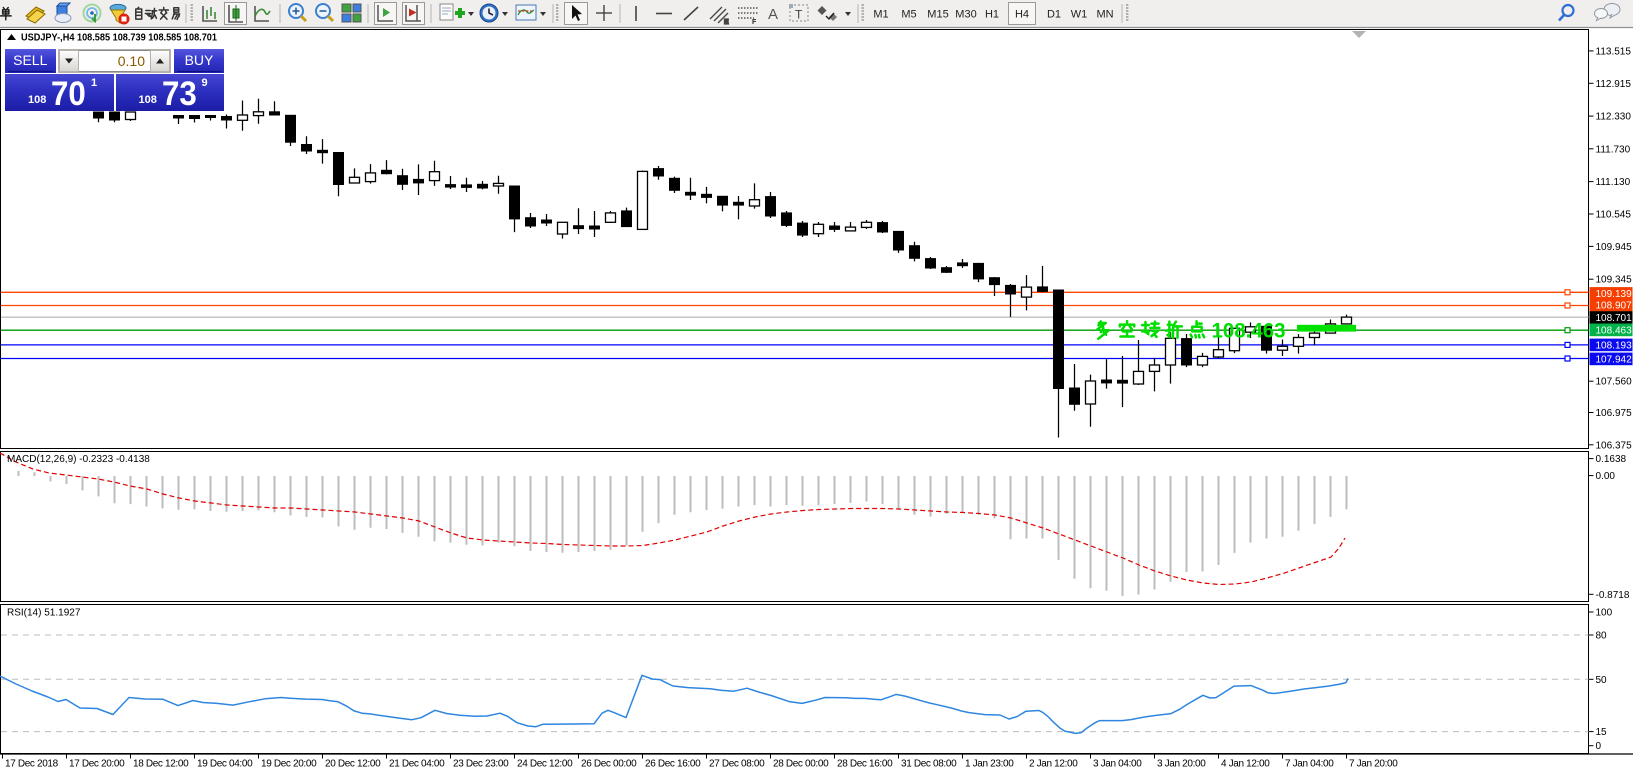  Describe the element at coordinates (1053, 764) in the screenshot. I see `svg-text: 2 Jan 12:00` at that location.